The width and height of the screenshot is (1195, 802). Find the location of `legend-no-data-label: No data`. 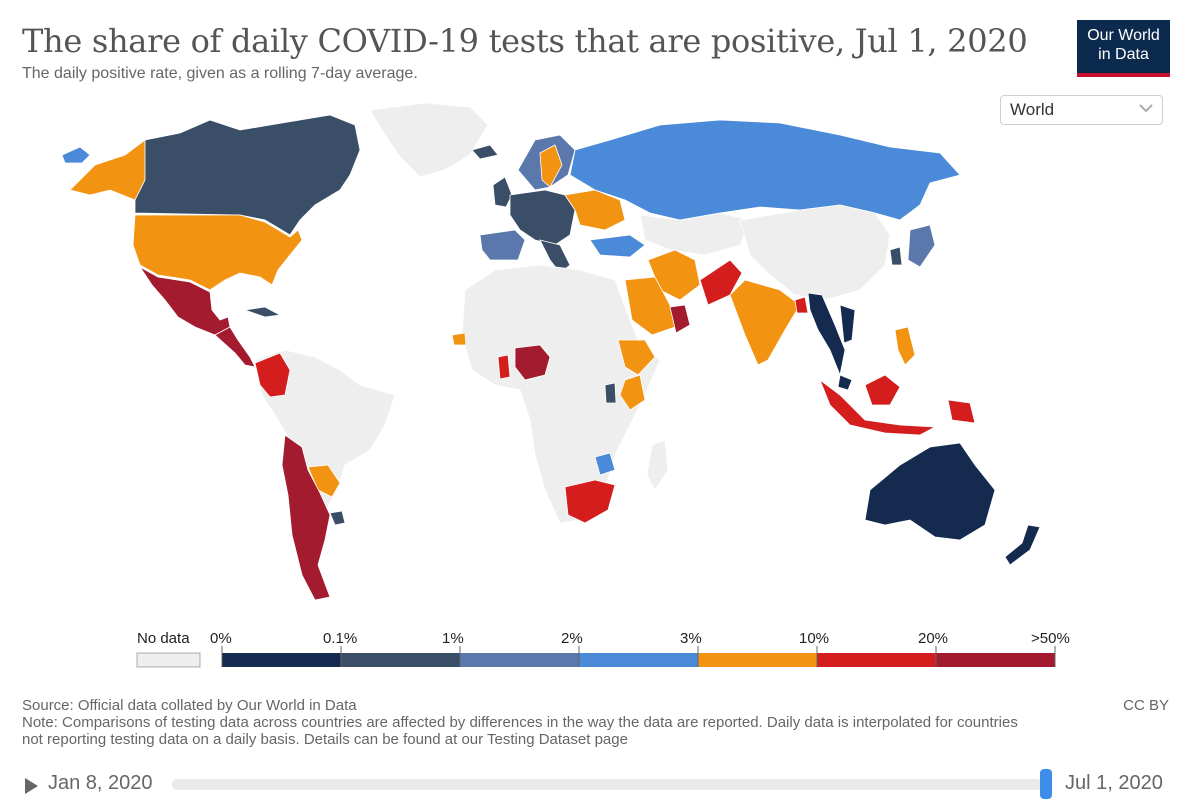

legend-no-data-label: No data is located at coordinates (163, 638).